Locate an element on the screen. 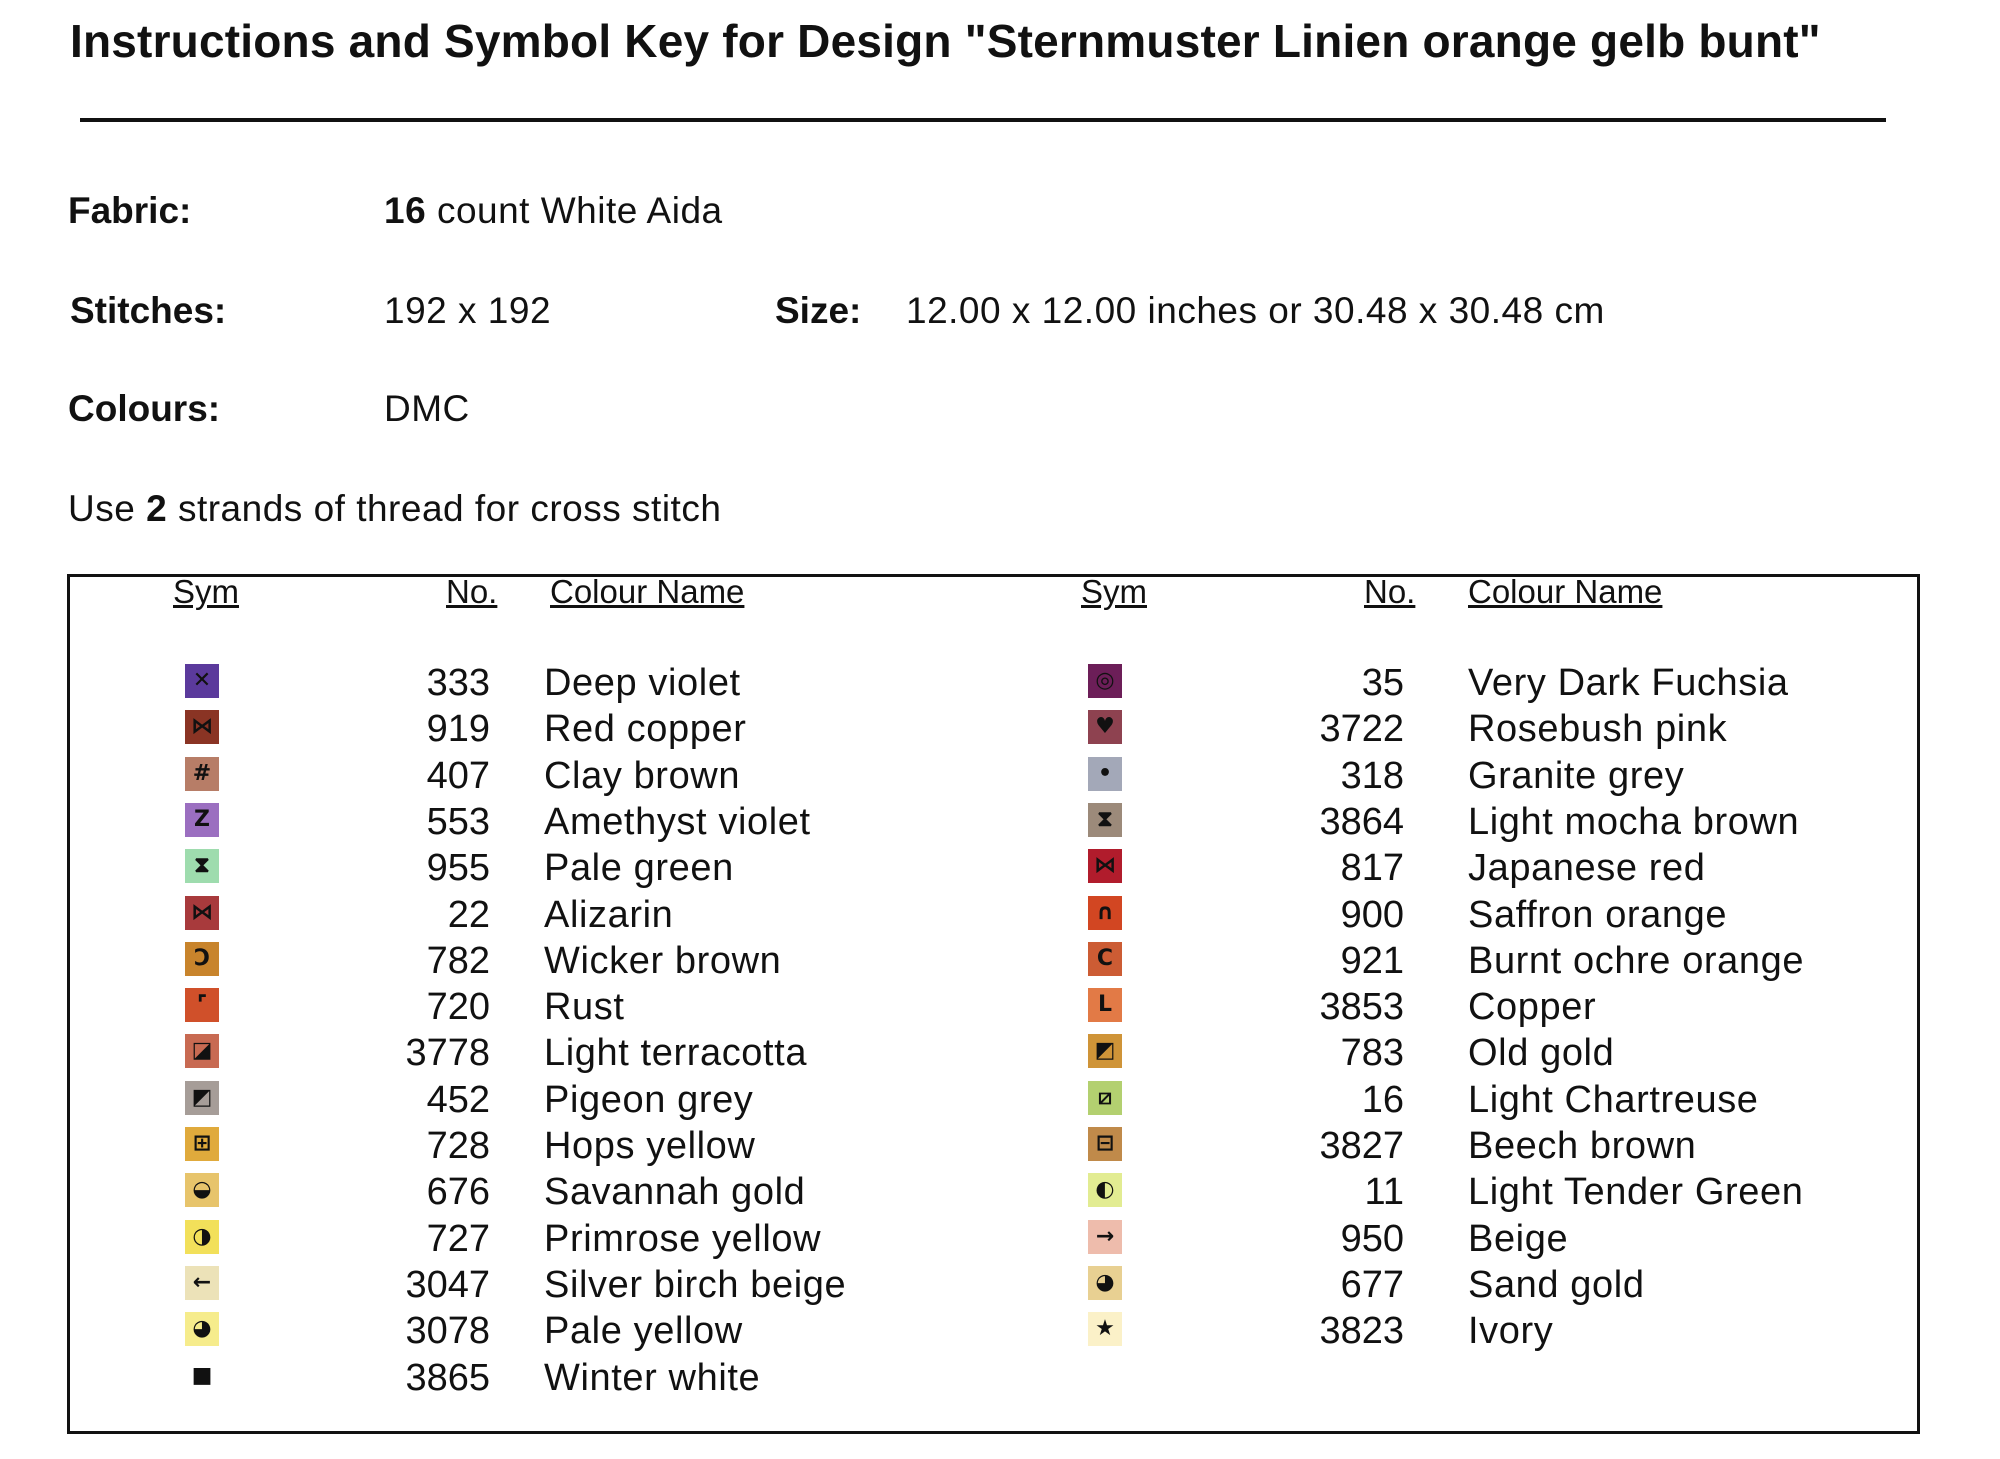 The height and width of the screenshot is (1459, 2000). symbol-swatch-icon: ⊞ is located at coordinates (202, 1144).